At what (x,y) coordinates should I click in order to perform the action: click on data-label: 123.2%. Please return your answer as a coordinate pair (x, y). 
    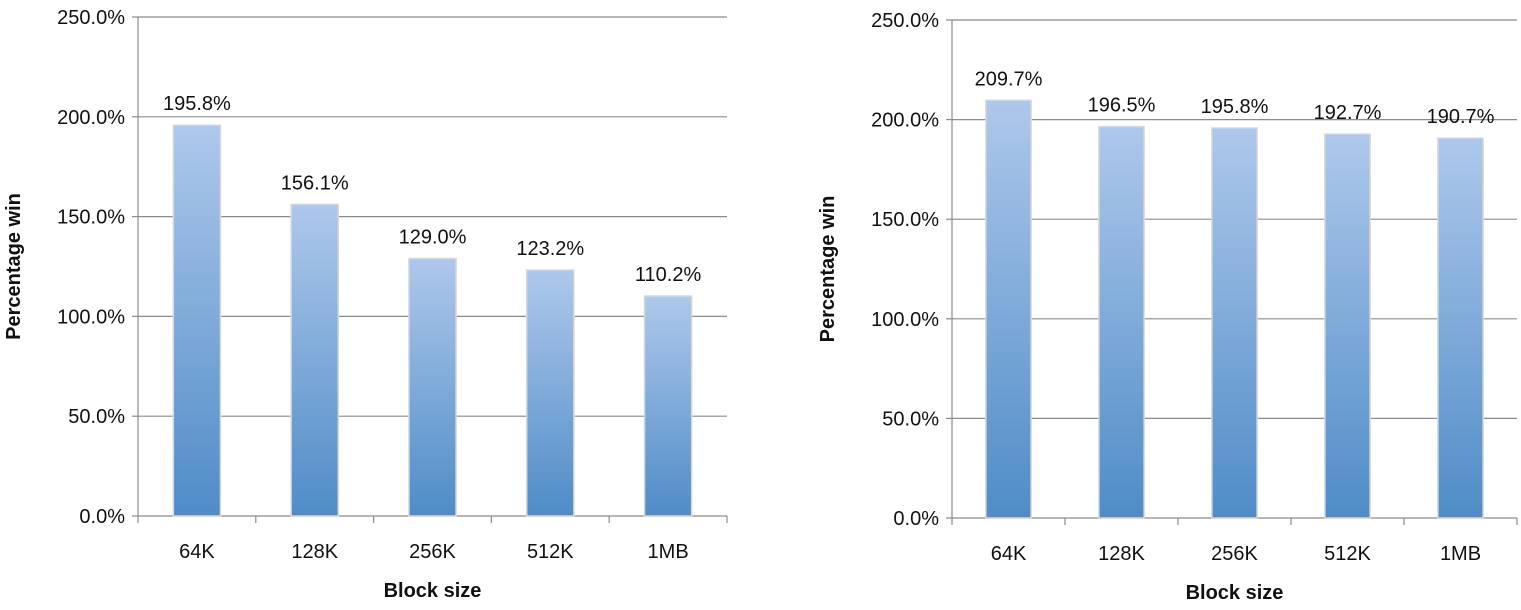
    Looking at the image, I should click on (550, 249).